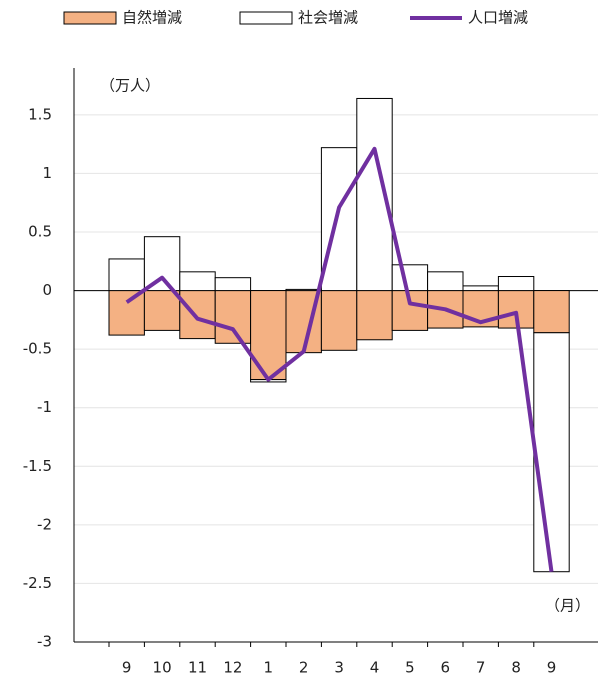 This screenshot has height=680, width=606. Describe the element at coordinates (567, 606) in the screenshot. I see `x-axis-label: （月）` at that location.